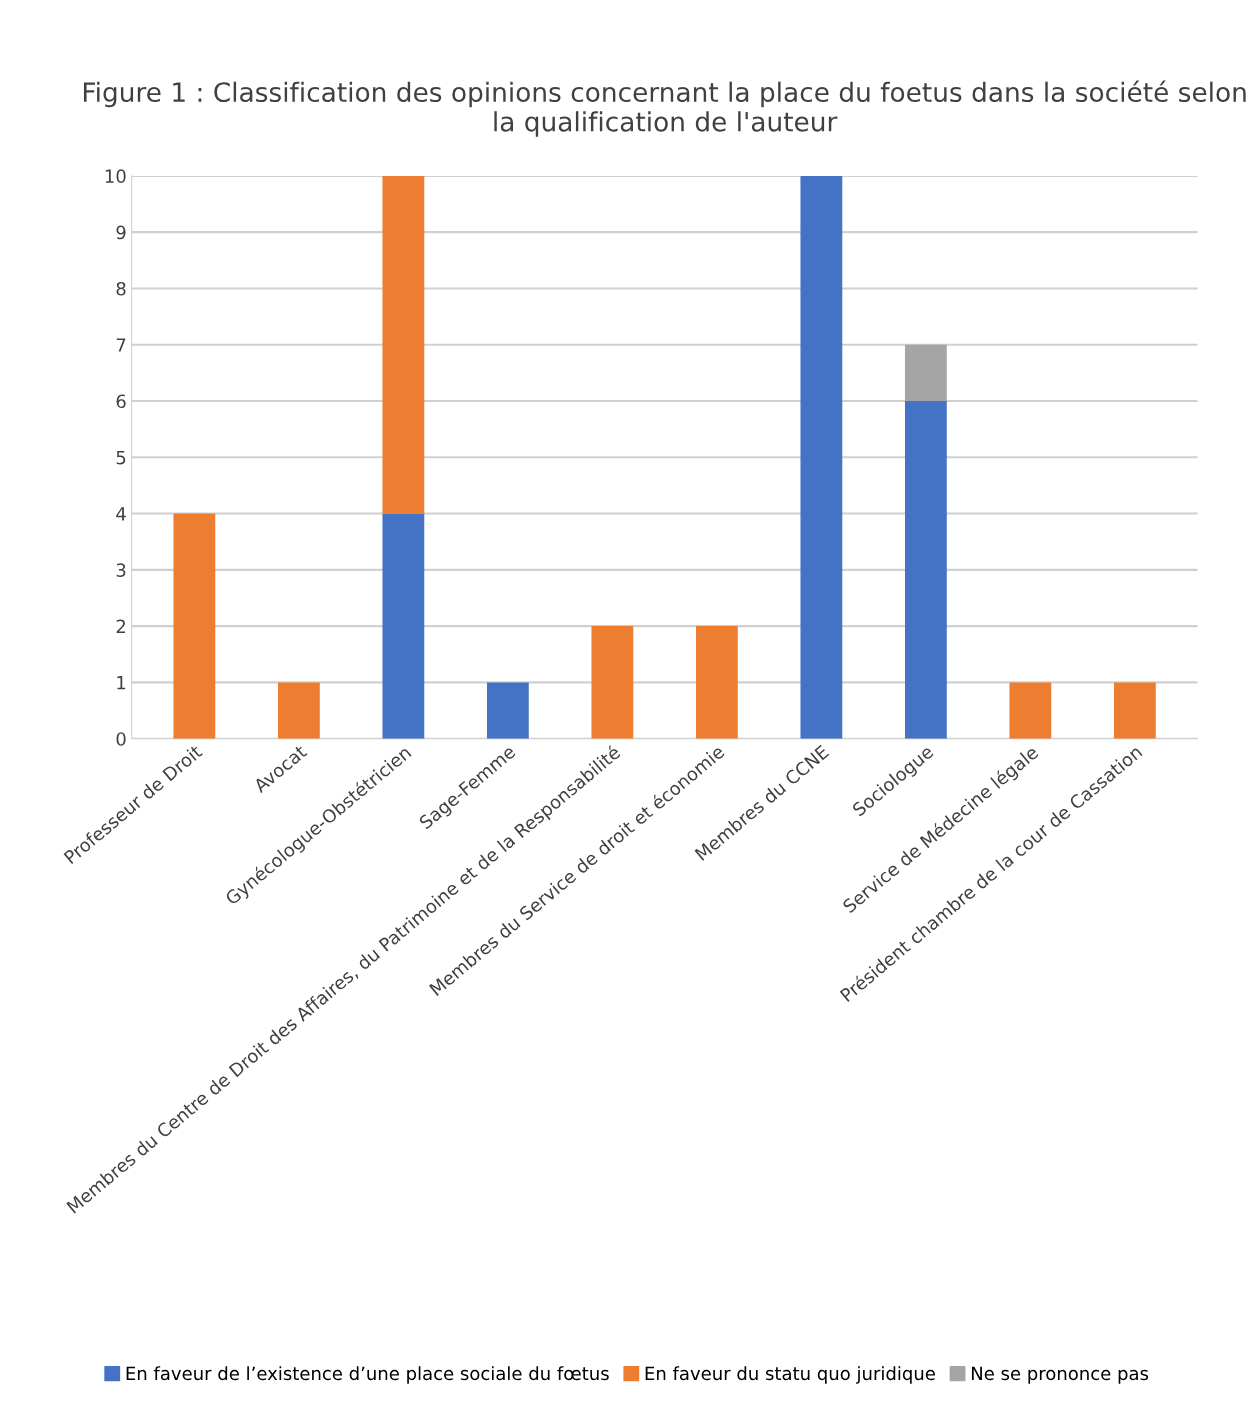 Image resolution: width=1254 pixels, height=1407 pixels. Describe the element at coordinates (121, 232) in the screenshot. I see `y-tick-label: 9` at that location.